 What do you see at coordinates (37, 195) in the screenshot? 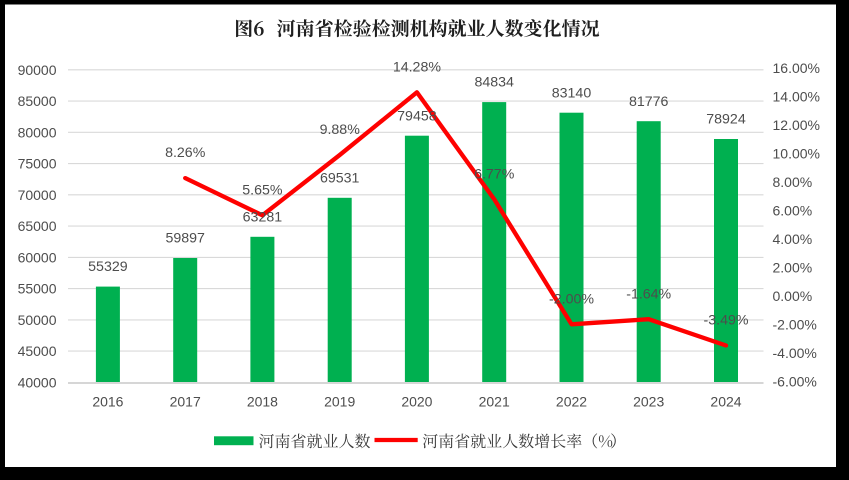
I see `svg-text: 70000` at bounding box center [37, 195].